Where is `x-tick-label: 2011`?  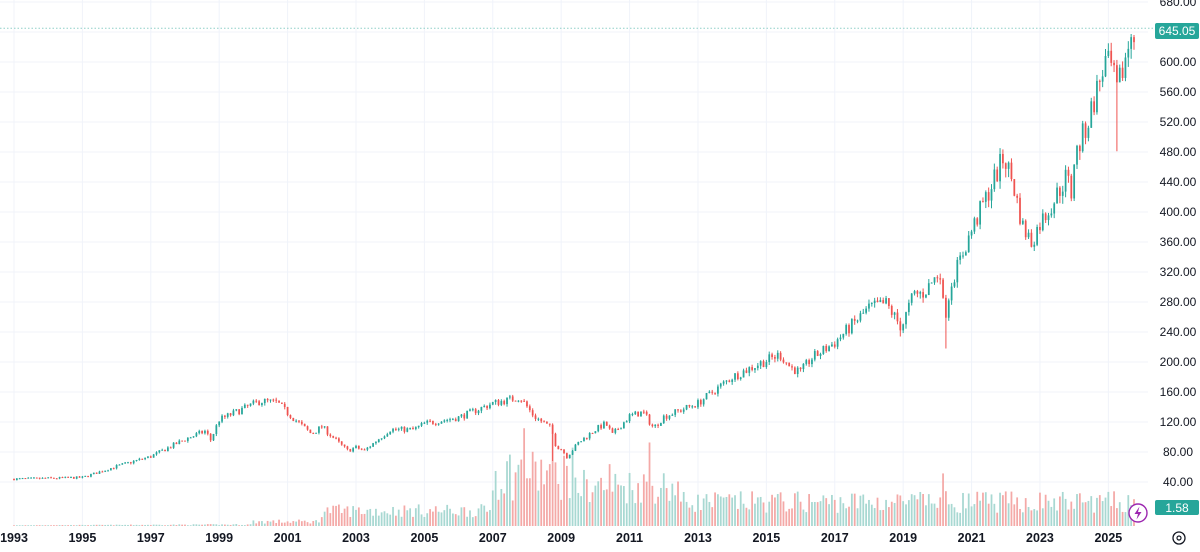 x-tick-label: 2011 is located at coordinates (629, 538).